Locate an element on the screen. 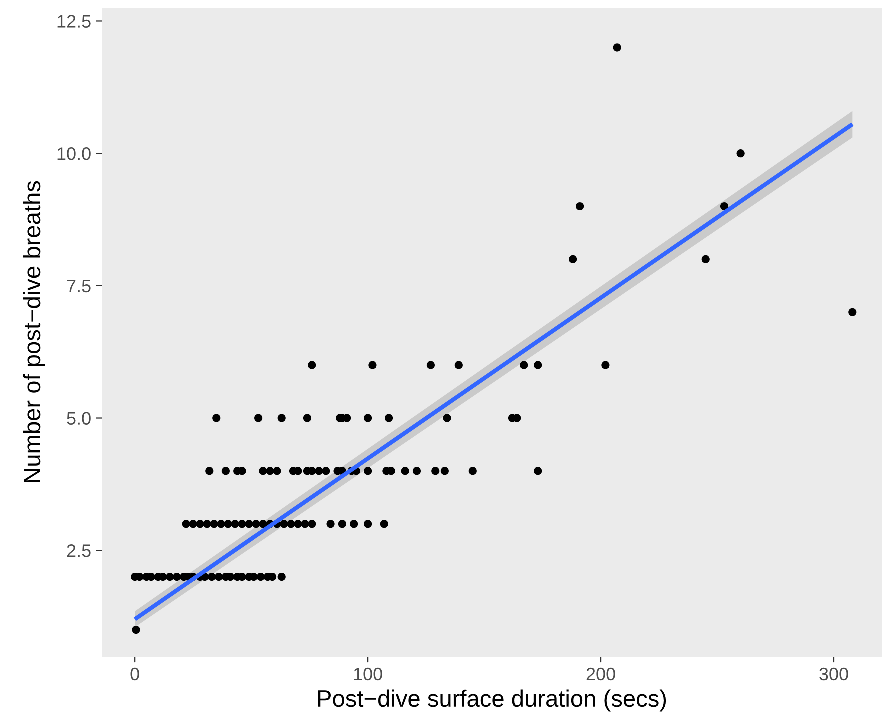  x-tick-label: 200 is located at coordinates (601, 674).